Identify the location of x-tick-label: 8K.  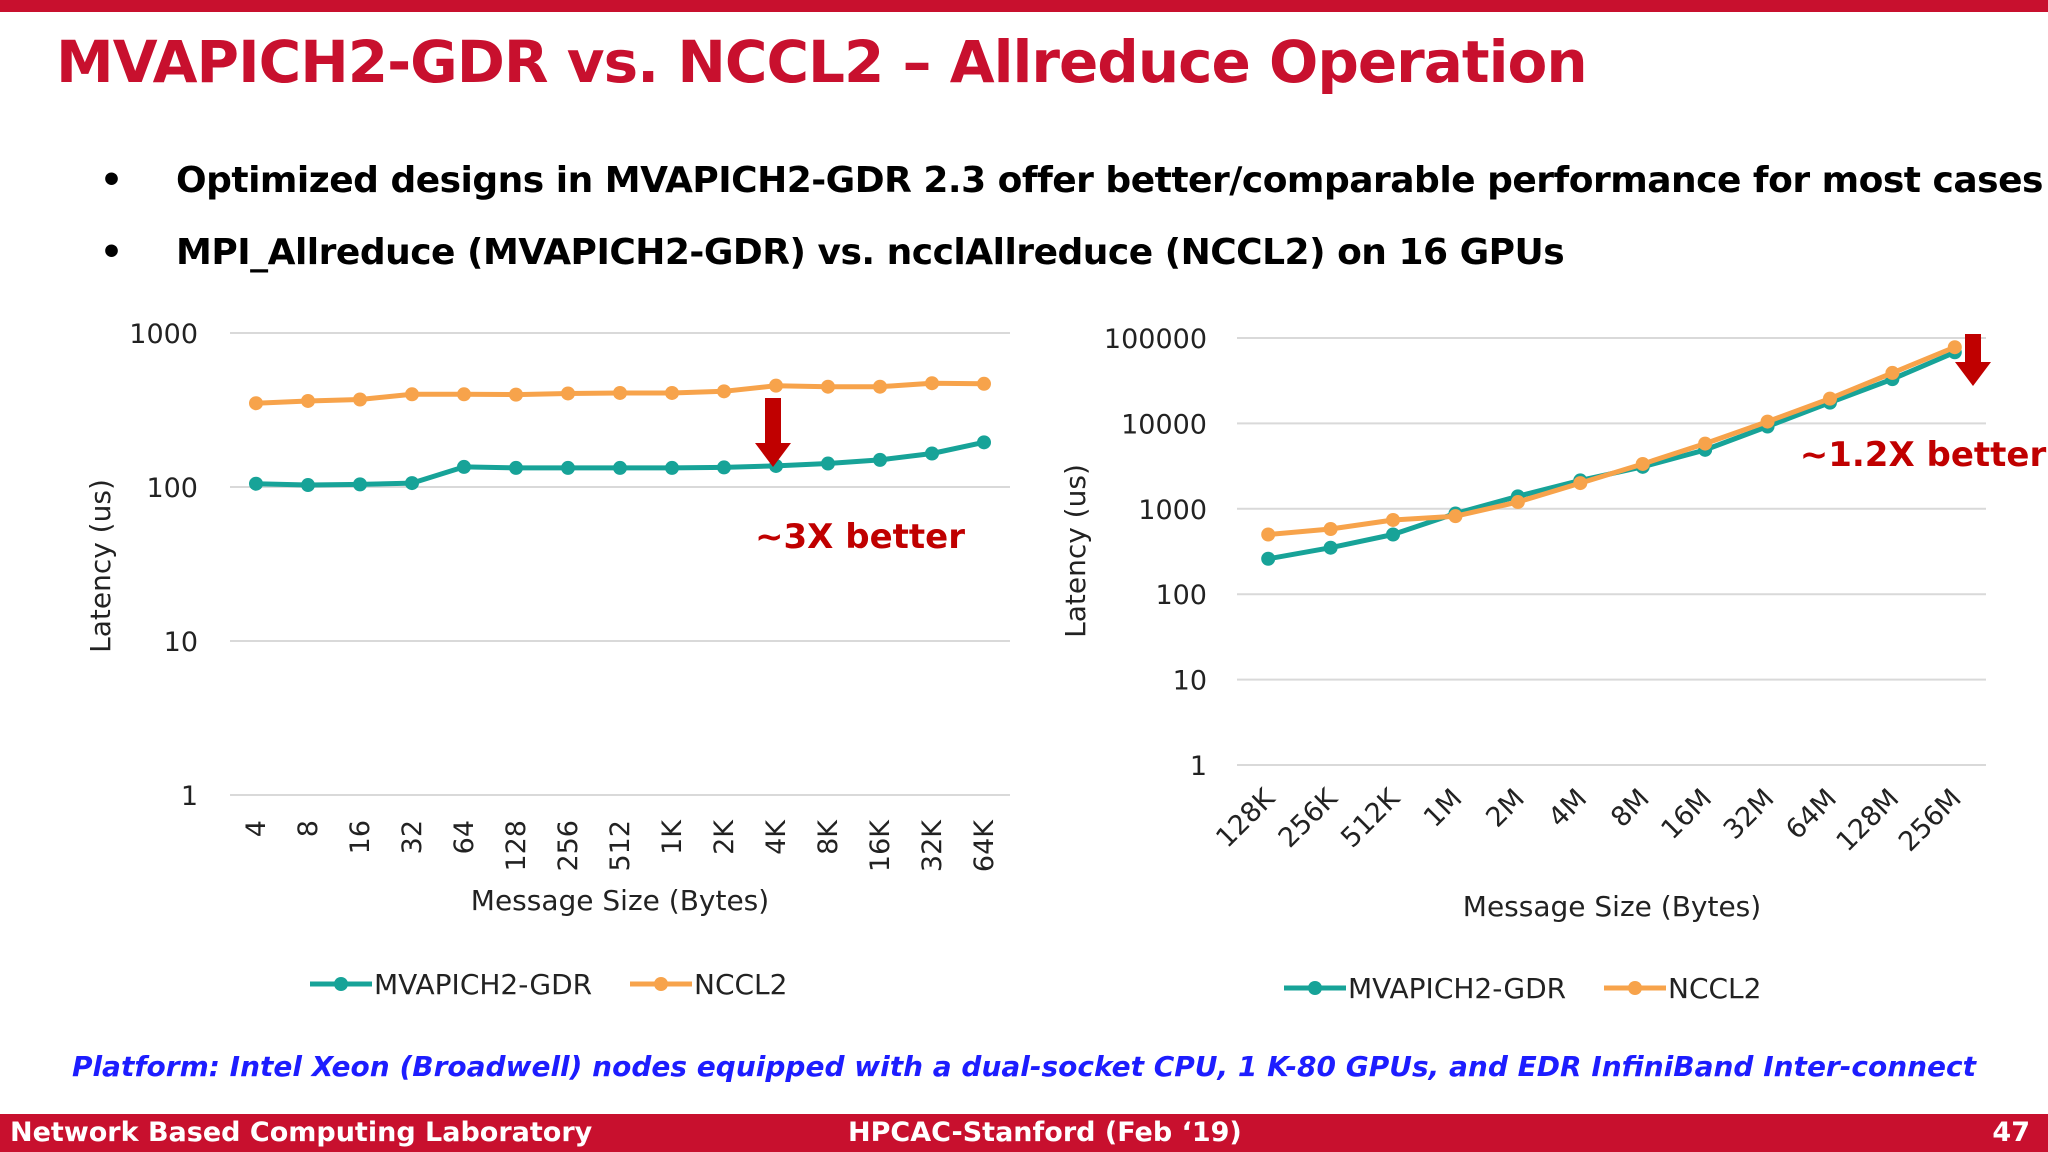
(828, 837).